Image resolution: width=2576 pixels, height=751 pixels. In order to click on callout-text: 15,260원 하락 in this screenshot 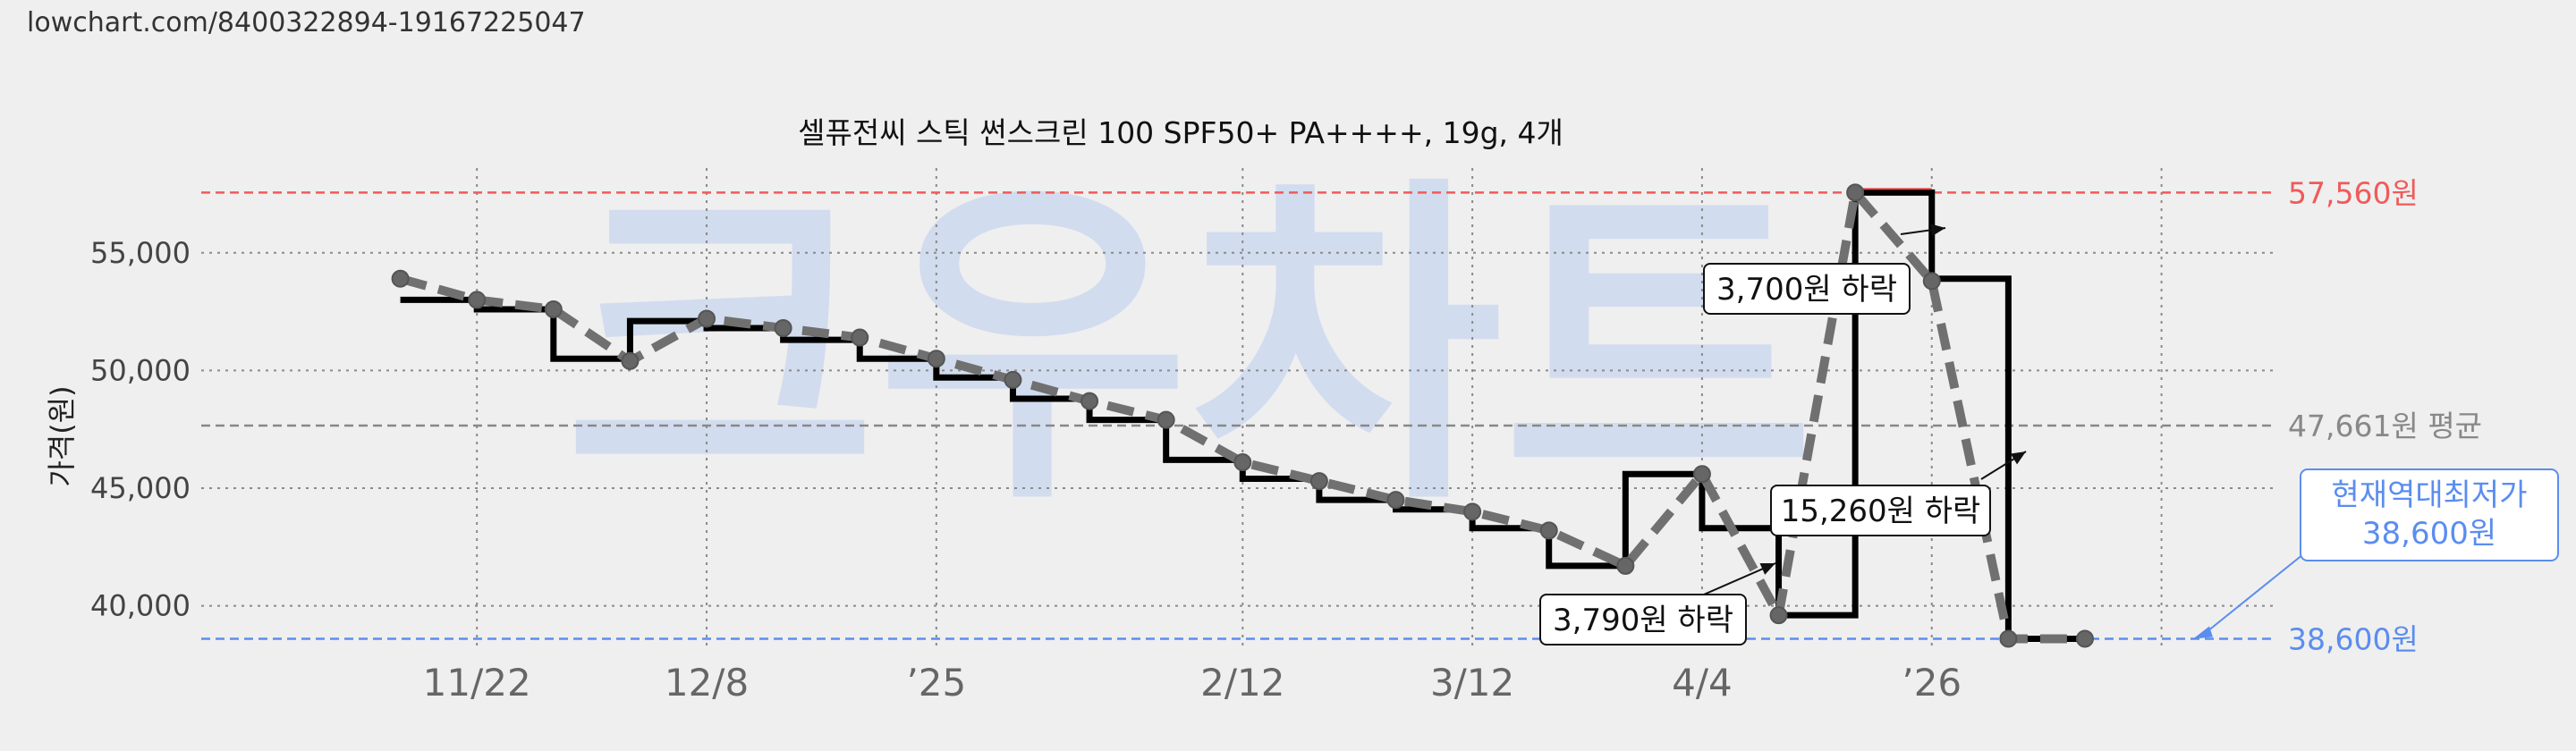, I will do `click(1881, 511)`.